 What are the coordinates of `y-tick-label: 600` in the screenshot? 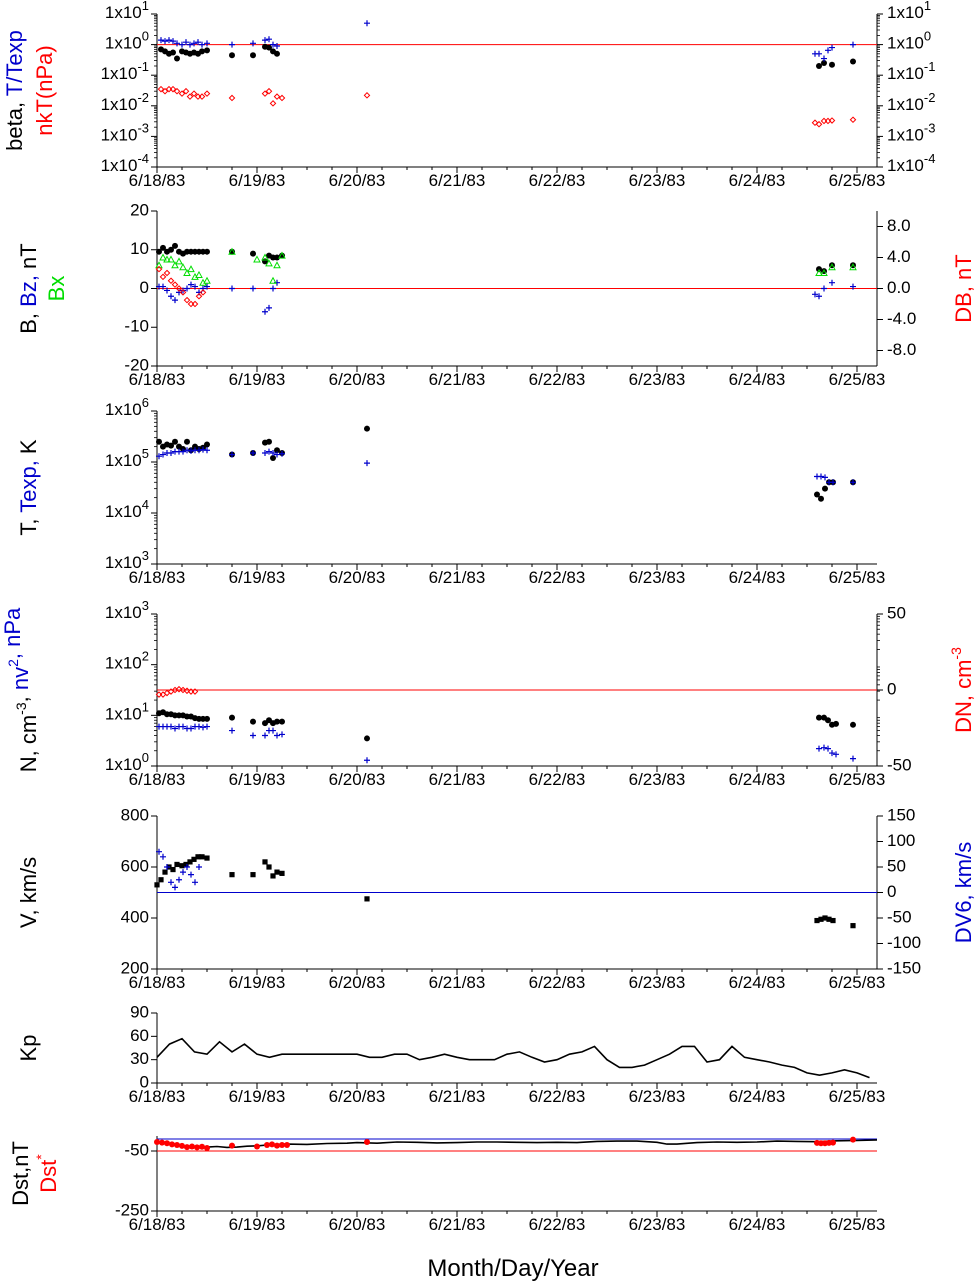 It's located at (135, 865).